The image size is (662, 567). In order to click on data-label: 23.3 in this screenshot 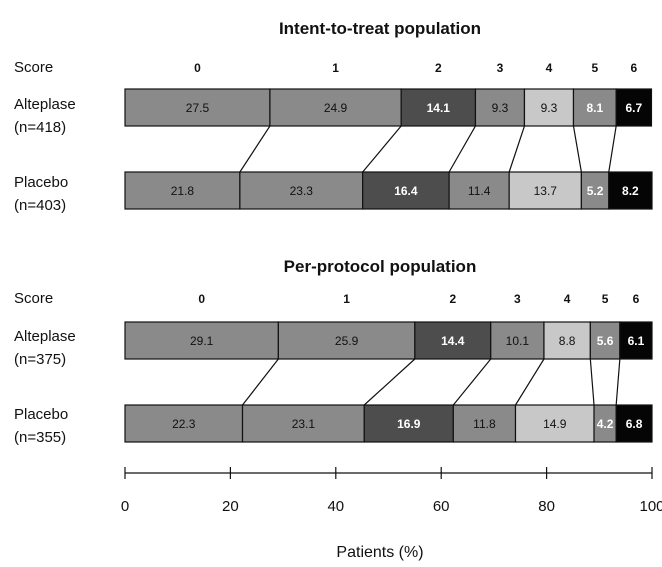, I will do `click(302, 191)`.